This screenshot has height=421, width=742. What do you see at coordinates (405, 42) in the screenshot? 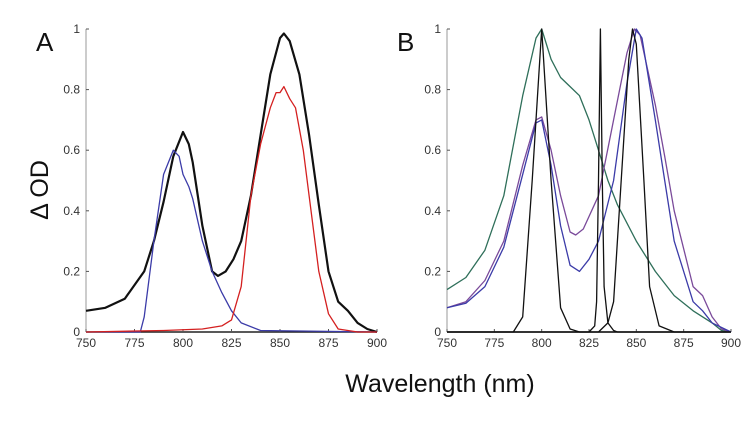
I see `panel-label: B` at bounding box center [405, 42].